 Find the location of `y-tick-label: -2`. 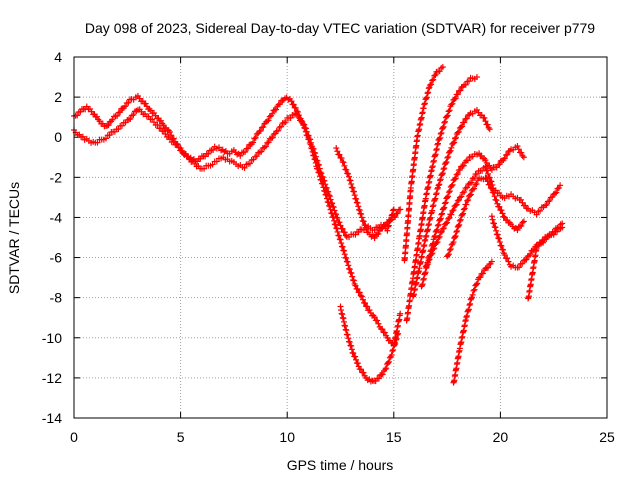

y-tick-label: -2 is located at coordinates (56, 177).